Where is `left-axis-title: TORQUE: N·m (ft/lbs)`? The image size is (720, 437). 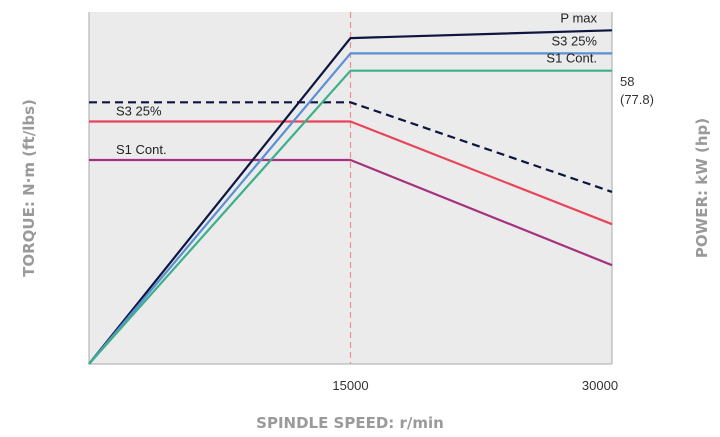
left-axis-title: TORQUE: N·m (ft/lbs) is located at coordinates (29, 188).